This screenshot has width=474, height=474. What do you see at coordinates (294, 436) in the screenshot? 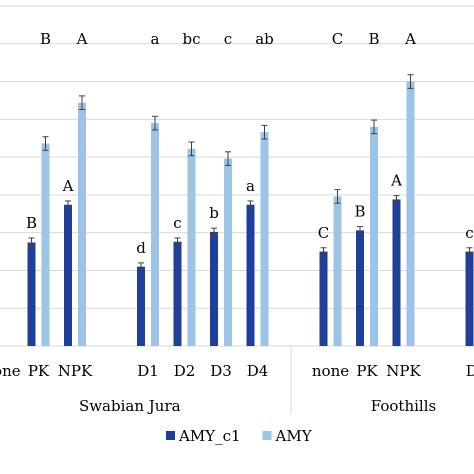
I see `legend-label: AMY` at bounding box center [294, 436].